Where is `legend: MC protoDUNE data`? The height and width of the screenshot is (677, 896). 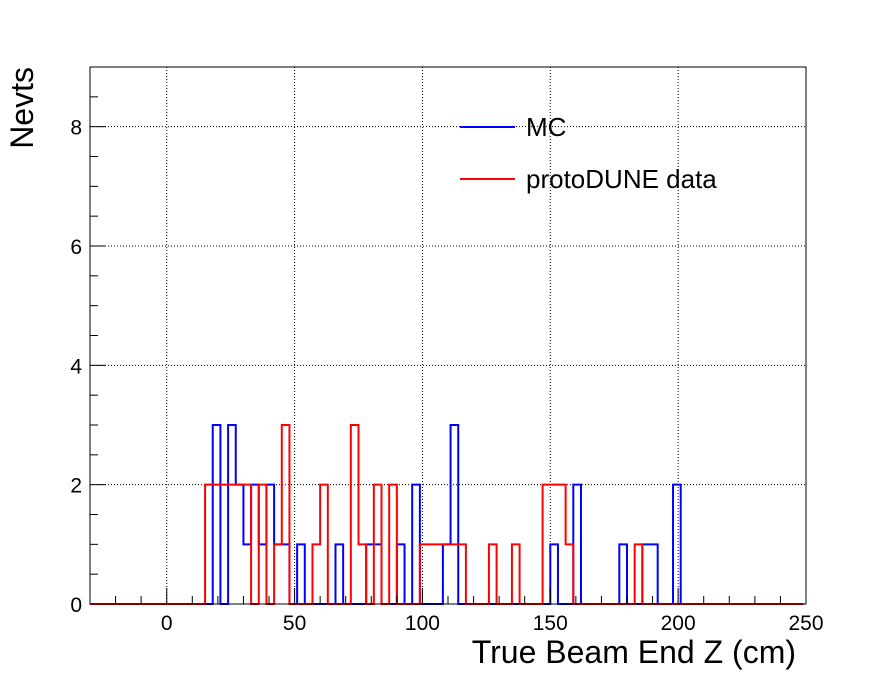
legend: MC protoDUNE data is located at coordinates (588, 153).